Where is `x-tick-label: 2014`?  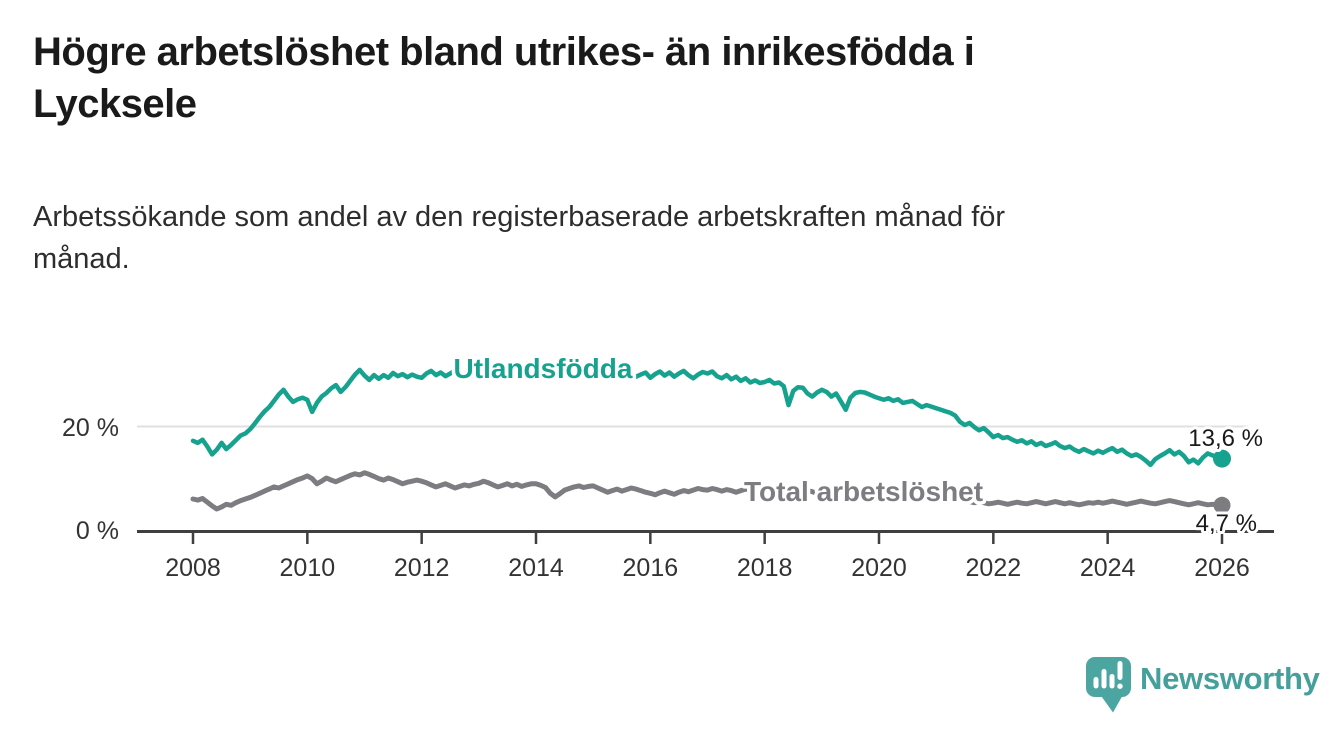
x-tick-label: 2014 is located at coordinates (536, 568).